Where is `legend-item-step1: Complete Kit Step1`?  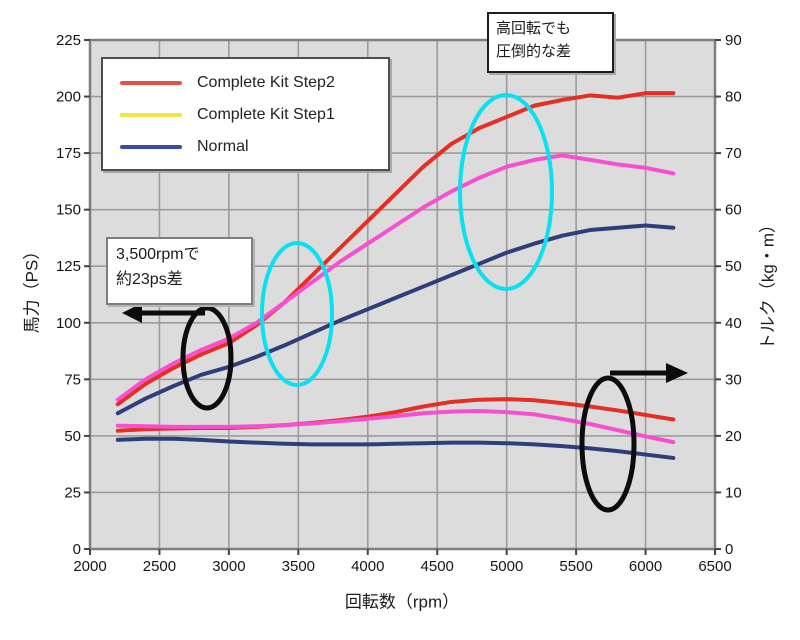 legend-item-step1: Complete Kit Step1 is located at coordinates (245, 115).